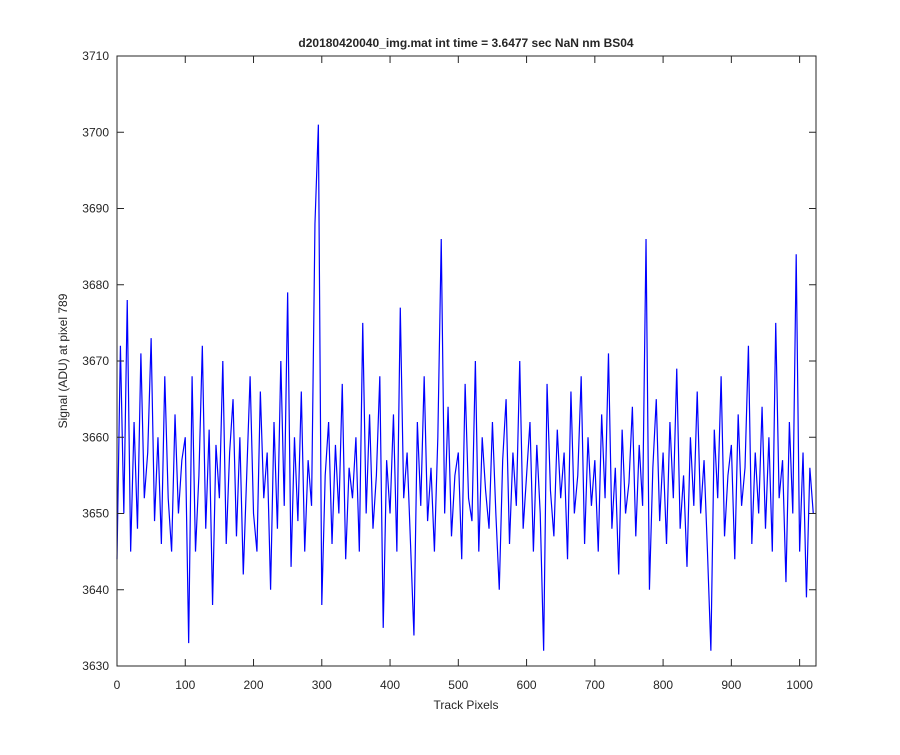 The height and width of the screenshot is (755, 900). I want to click on y-axis-label: Signal (ADU) at pixel 789, so click(63, 360).